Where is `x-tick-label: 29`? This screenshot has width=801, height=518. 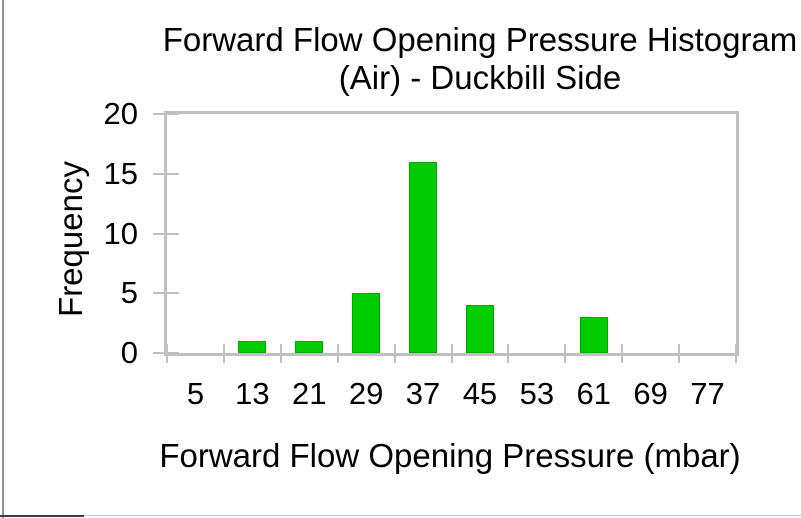 x-tick-label: 29 is located at coordinates (366, 393).